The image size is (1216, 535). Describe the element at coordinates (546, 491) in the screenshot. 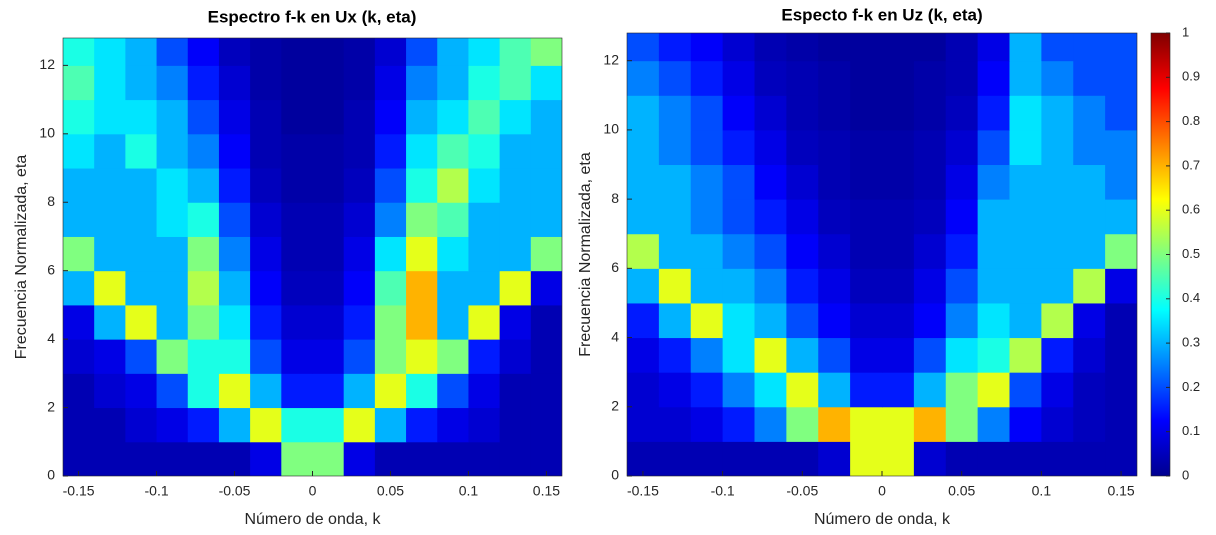

I see `x-tick-label: 0.15` at that location.